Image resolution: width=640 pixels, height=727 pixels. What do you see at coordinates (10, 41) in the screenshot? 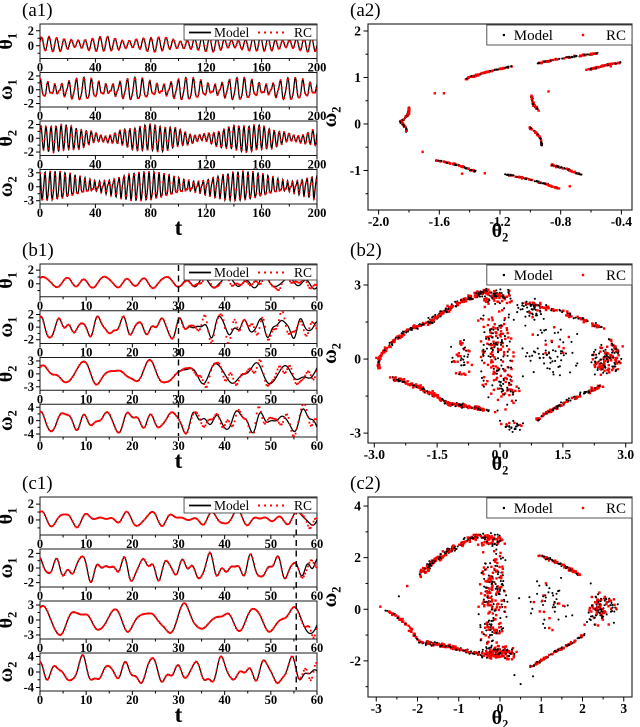
I see `y-axis-title: θ1` at bounding box center [10, 41].